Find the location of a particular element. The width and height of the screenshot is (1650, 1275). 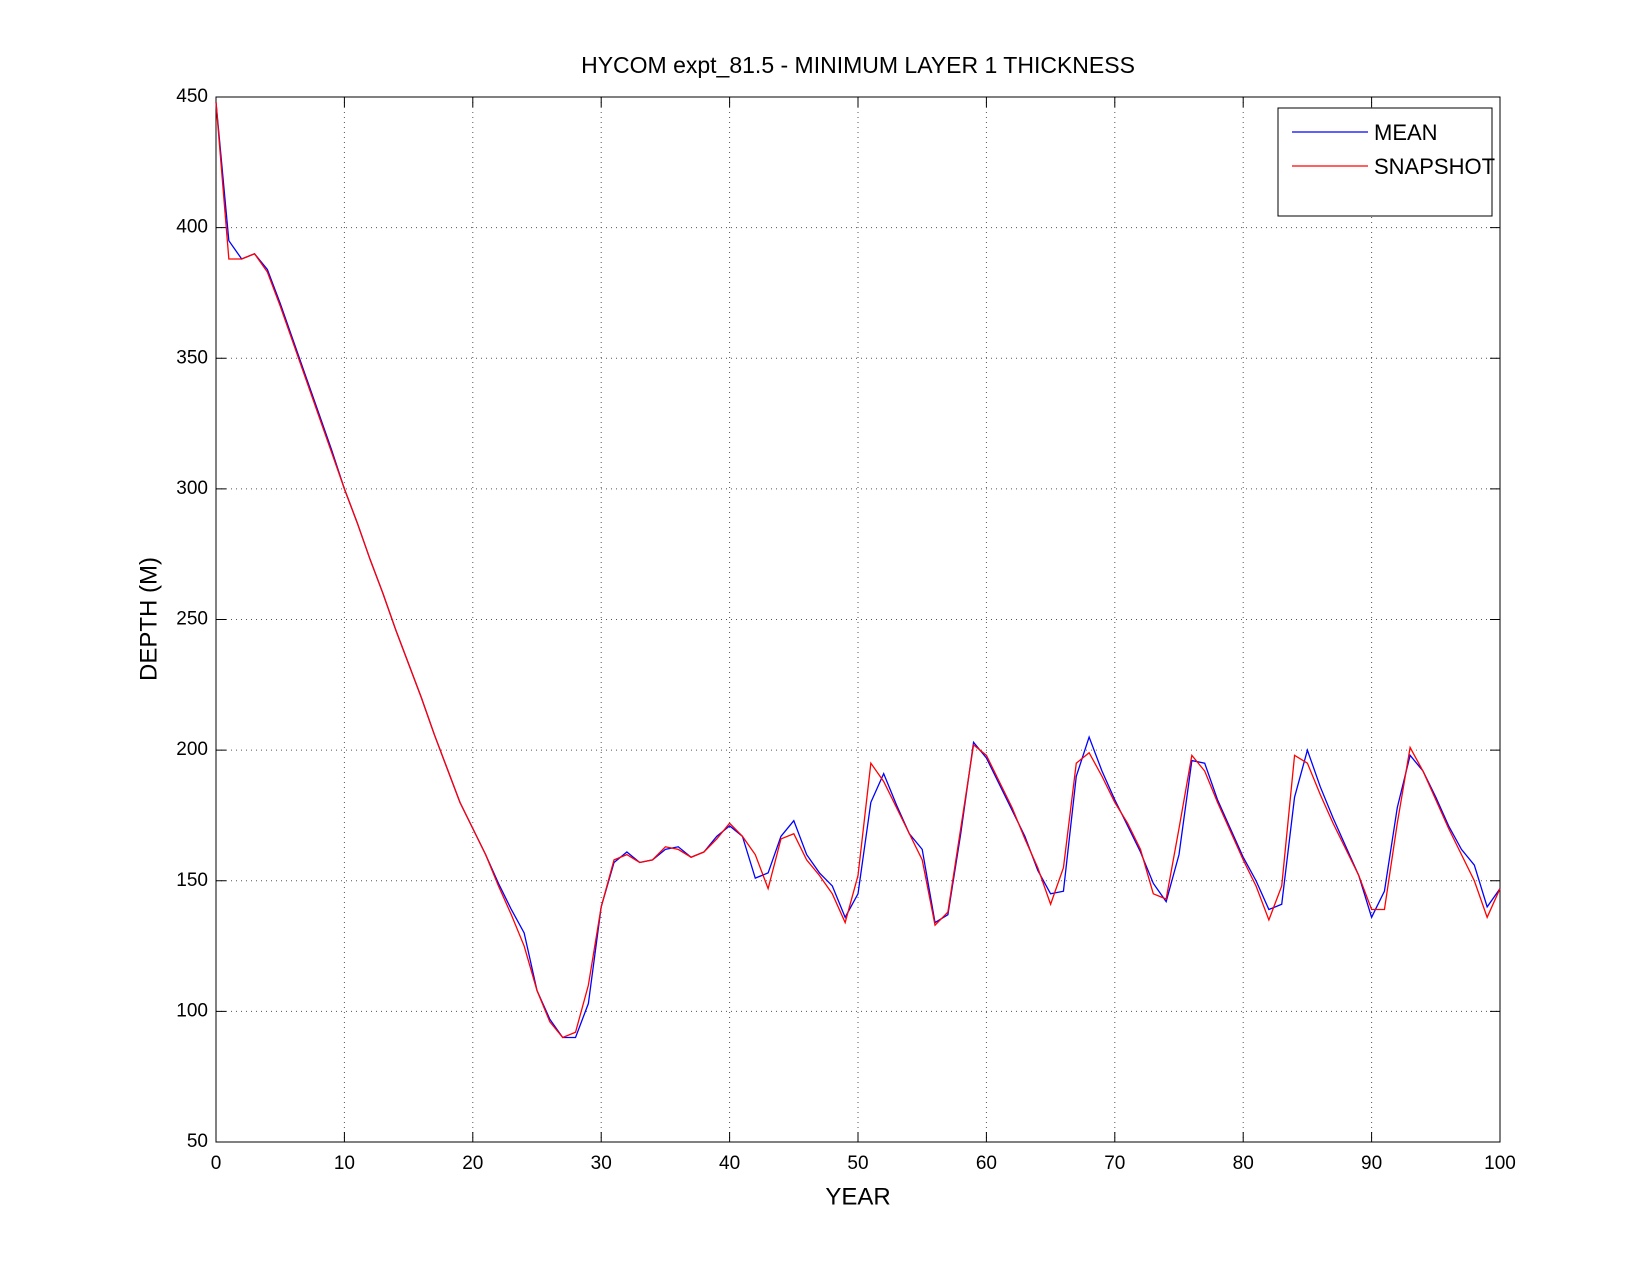

x-tick-label: 50 is located at coordinates (857, 1163).